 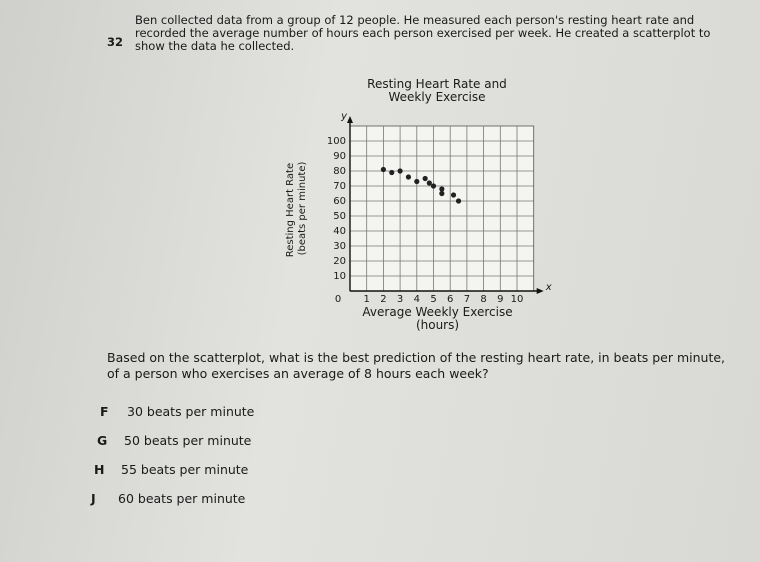 What do you see at coordinates (437, 90) in the screenshot?
I see `chart-title: Resting Heart Rate and Weekly Exercise` at bounding box center [437, 90].